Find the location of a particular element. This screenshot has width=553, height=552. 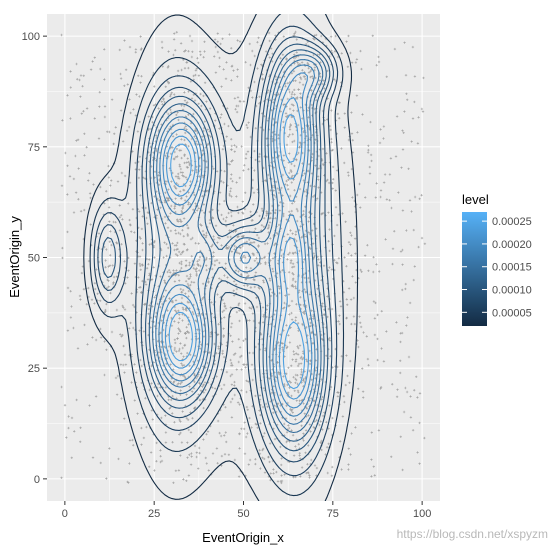

legend-tick-label: 0.00015 is located at coordinates (512, 268).